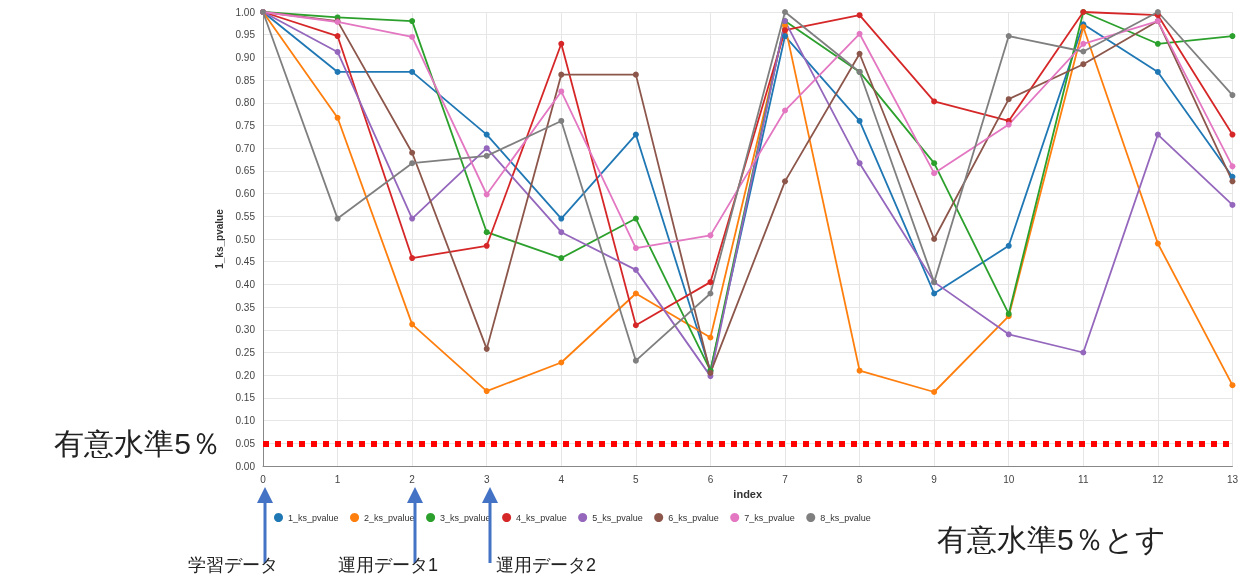 This screenshot has height=579, width=1241. I want to click on legend-label: 2_ks_pvalue, so click(389, 517).